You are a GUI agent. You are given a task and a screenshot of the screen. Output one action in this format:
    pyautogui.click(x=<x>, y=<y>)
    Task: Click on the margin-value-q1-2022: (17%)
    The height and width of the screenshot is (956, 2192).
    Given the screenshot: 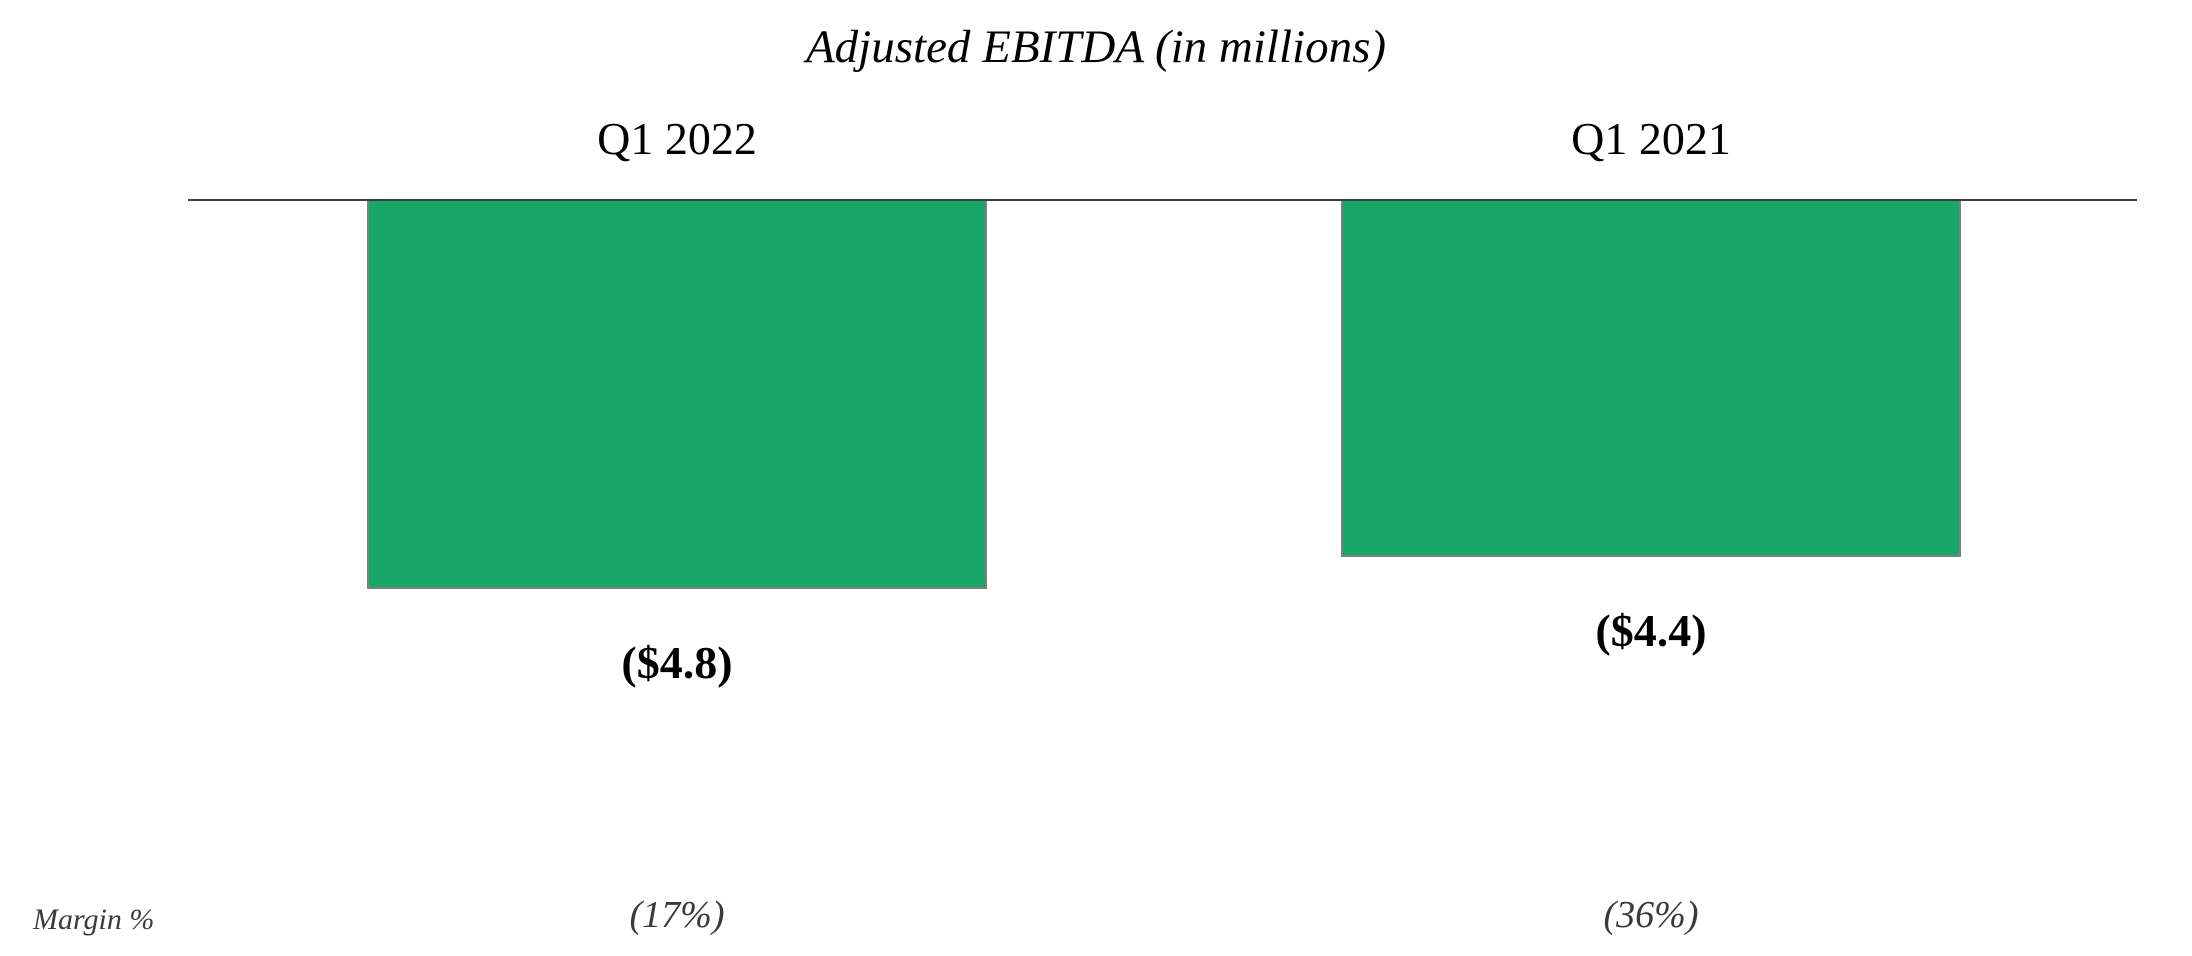 What is the action you would take?
    pyautogui.click(x=677, y=915)
    